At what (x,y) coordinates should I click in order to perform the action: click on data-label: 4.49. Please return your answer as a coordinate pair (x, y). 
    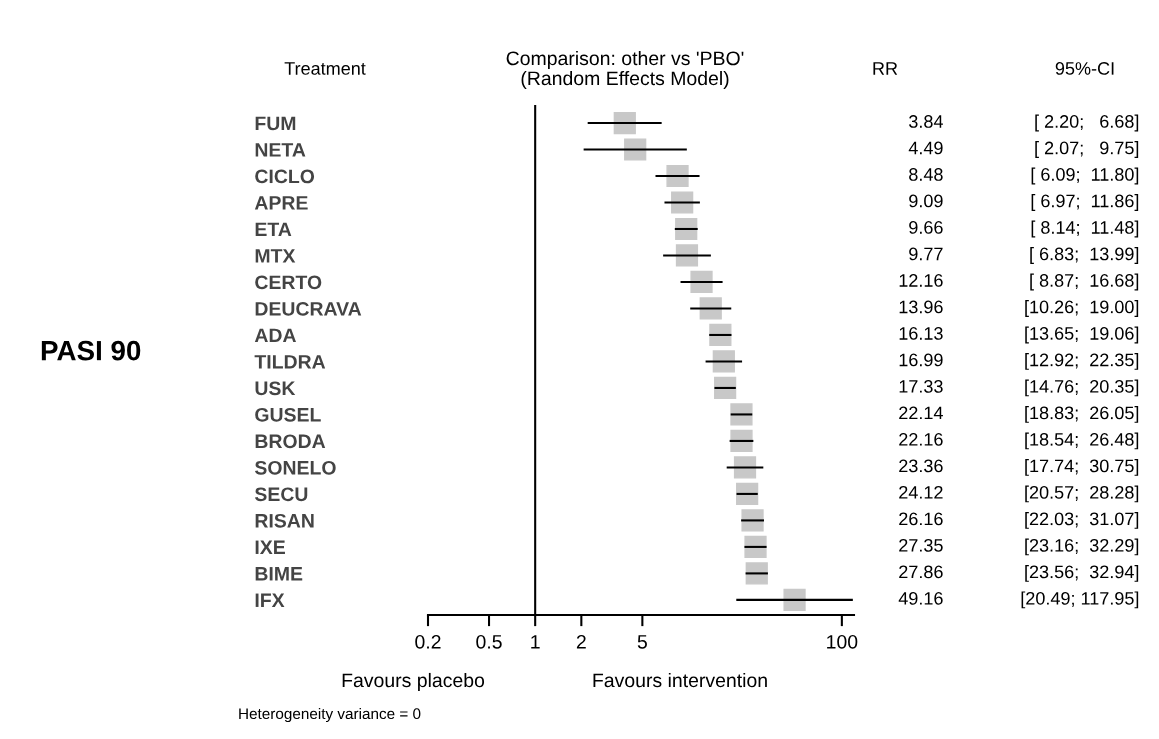
    Looking at the image, I should click on (925, 148).